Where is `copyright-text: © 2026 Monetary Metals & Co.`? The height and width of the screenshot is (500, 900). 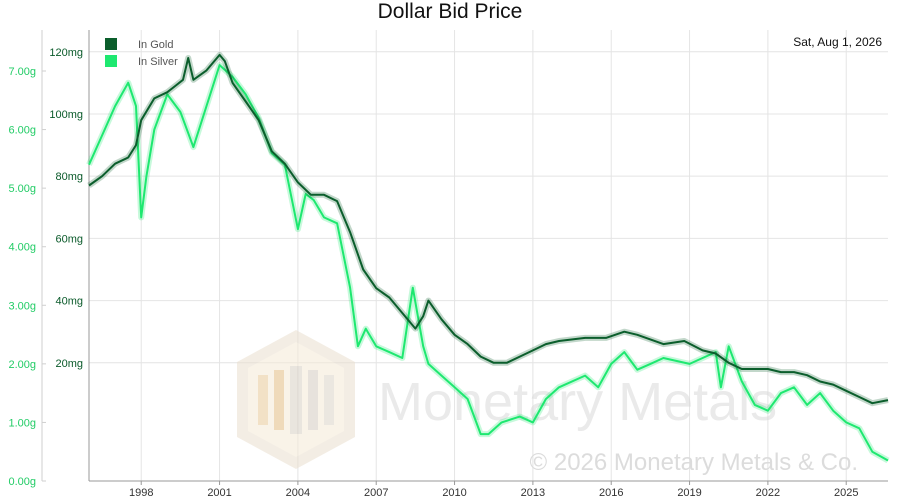 copyright-text: © 2026 Monetary Metals & Co. is located at coordinates (694, 462).